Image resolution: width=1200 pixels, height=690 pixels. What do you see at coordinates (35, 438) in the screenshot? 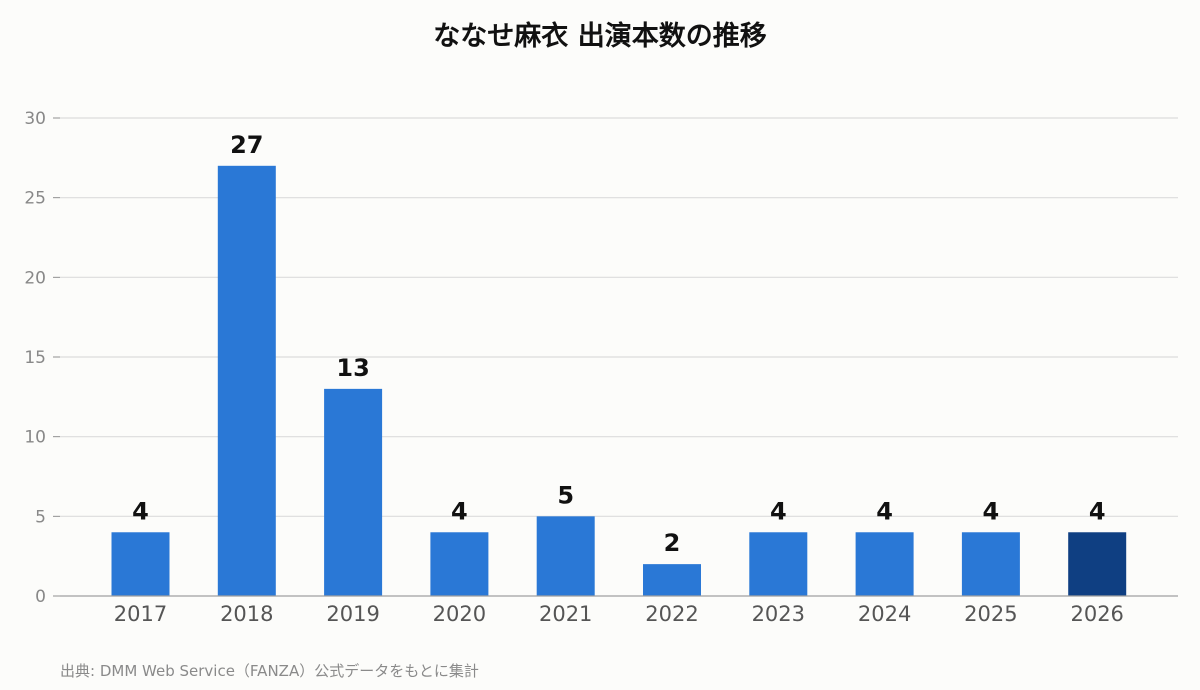
I see `y-tick-label: 10` at bounding box center [35, 438].